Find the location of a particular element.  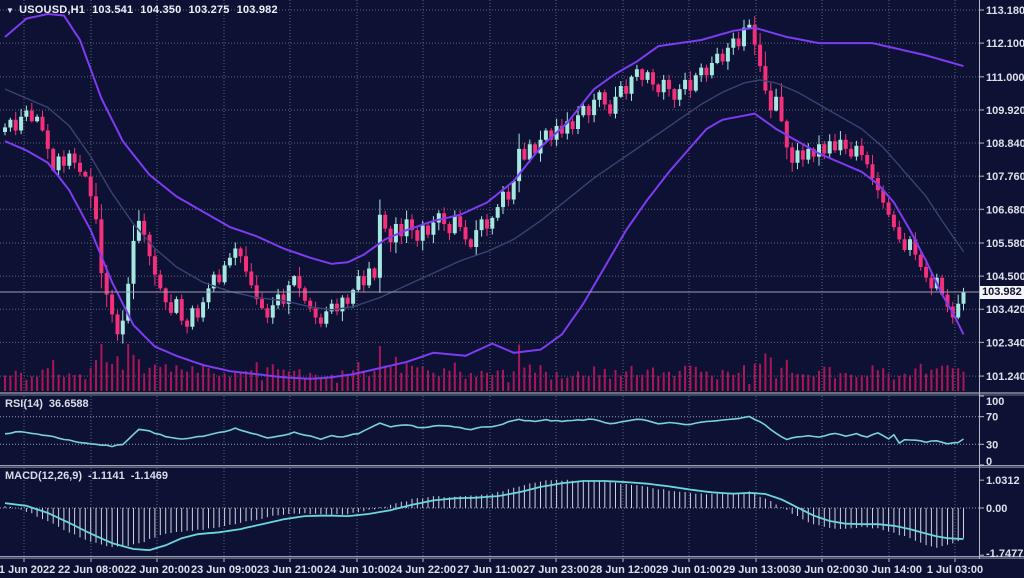

macd-axis-label: 1.0312 is located at coordinates (1003, 481).